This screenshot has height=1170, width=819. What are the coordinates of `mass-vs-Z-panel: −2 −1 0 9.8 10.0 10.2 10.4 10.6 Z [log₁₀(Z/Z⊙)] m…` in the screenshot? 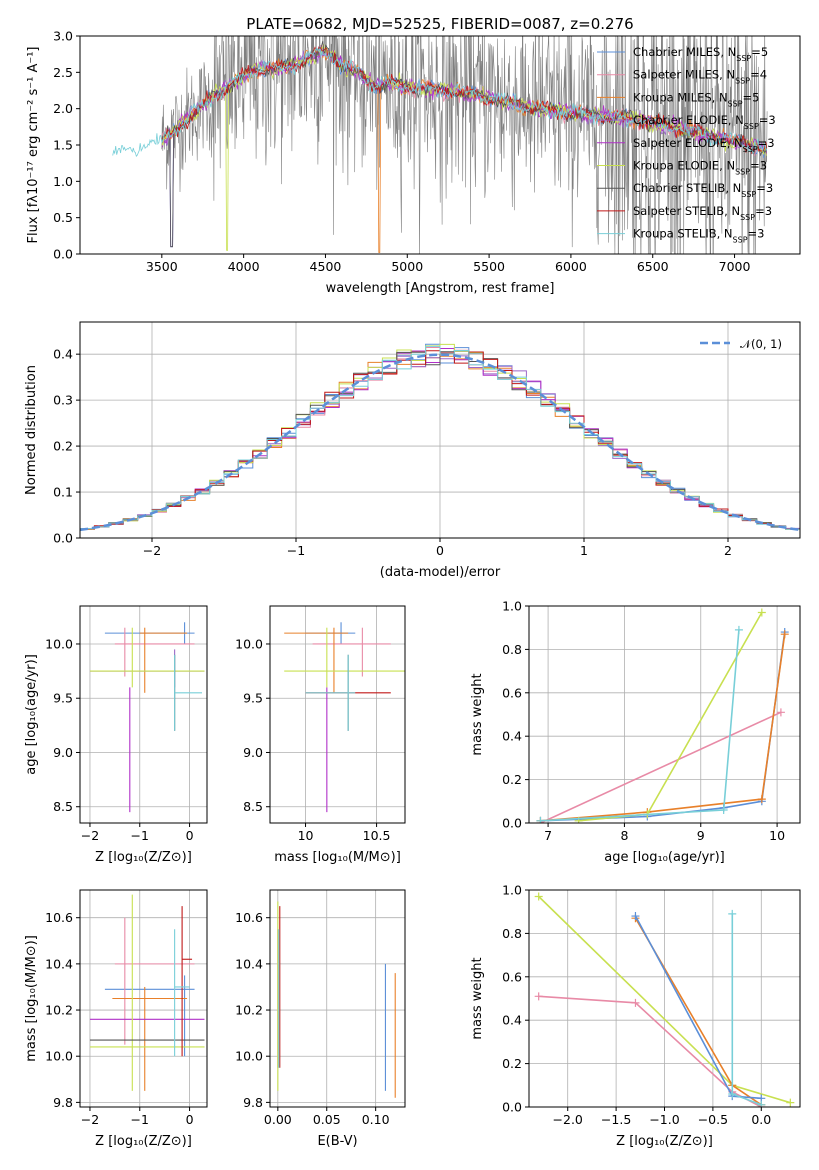 It's located at (116, 1019).